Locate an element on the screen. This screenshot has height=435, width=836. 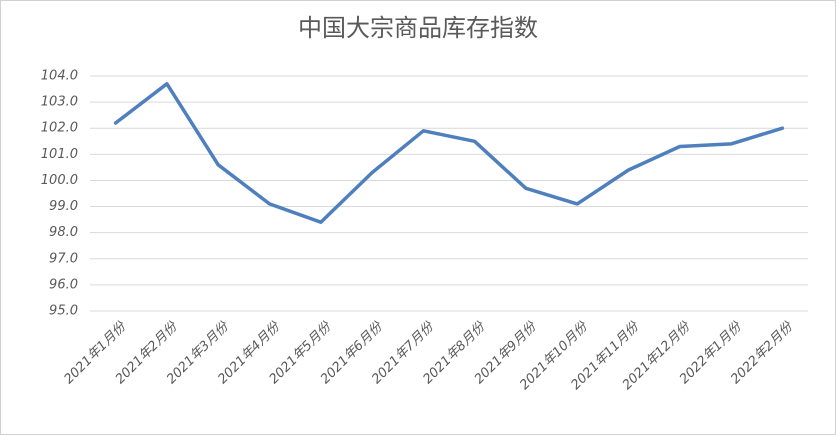
y-tick-label: 97.0 is located at coordinates (63, 258).